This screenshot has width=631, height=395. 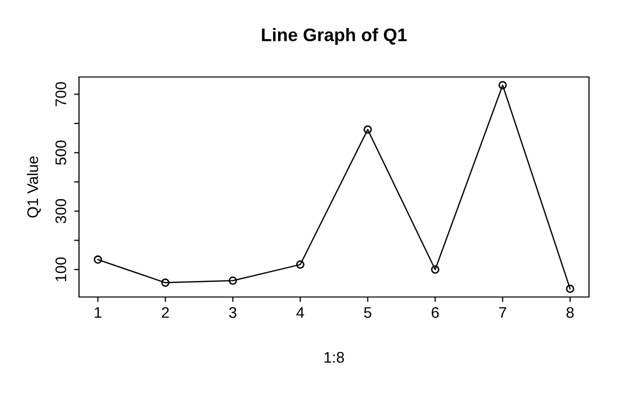 What do you see at coordinates (60, 152) in the screenshot?
I see `y-tick-label: 500` at bounding box center [60, 152].